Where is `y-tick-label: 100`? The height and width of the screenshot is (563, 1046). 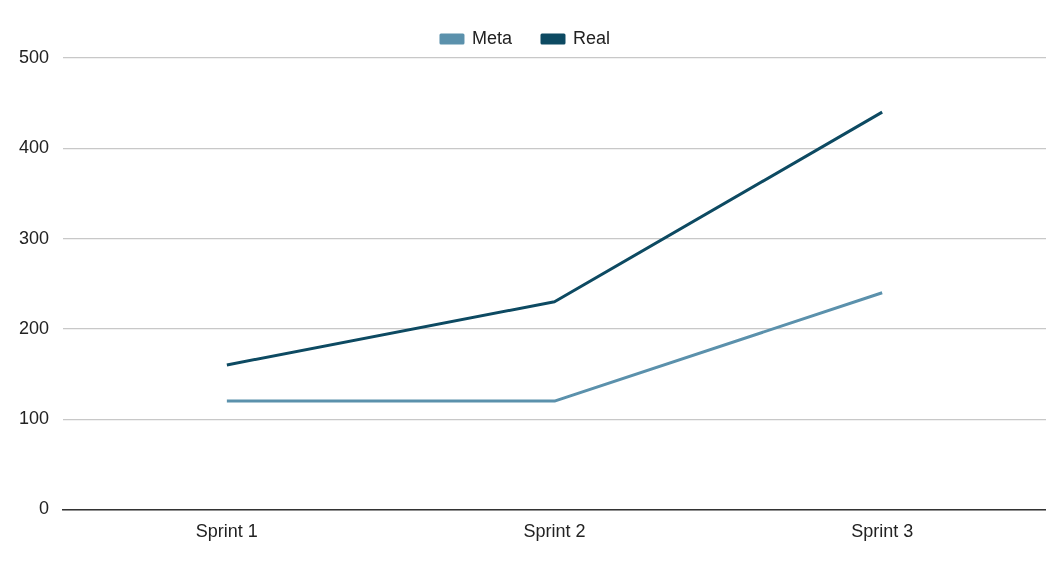
y-tick-label: 100 is located at coordinates (34, 418).